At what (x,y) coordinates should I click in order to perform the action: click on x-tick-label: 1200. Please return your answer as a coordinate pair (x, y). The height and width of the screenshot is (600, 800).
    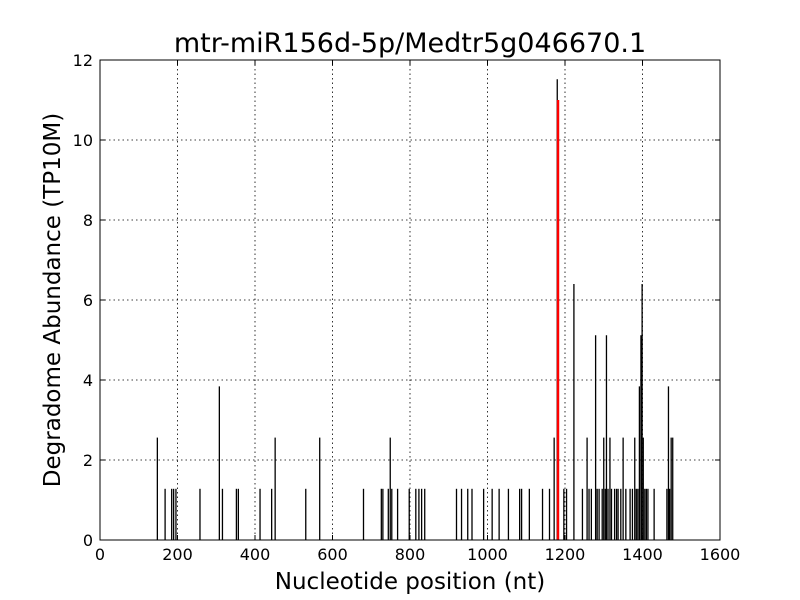
    Looking at the image, I should click on (565, 554).